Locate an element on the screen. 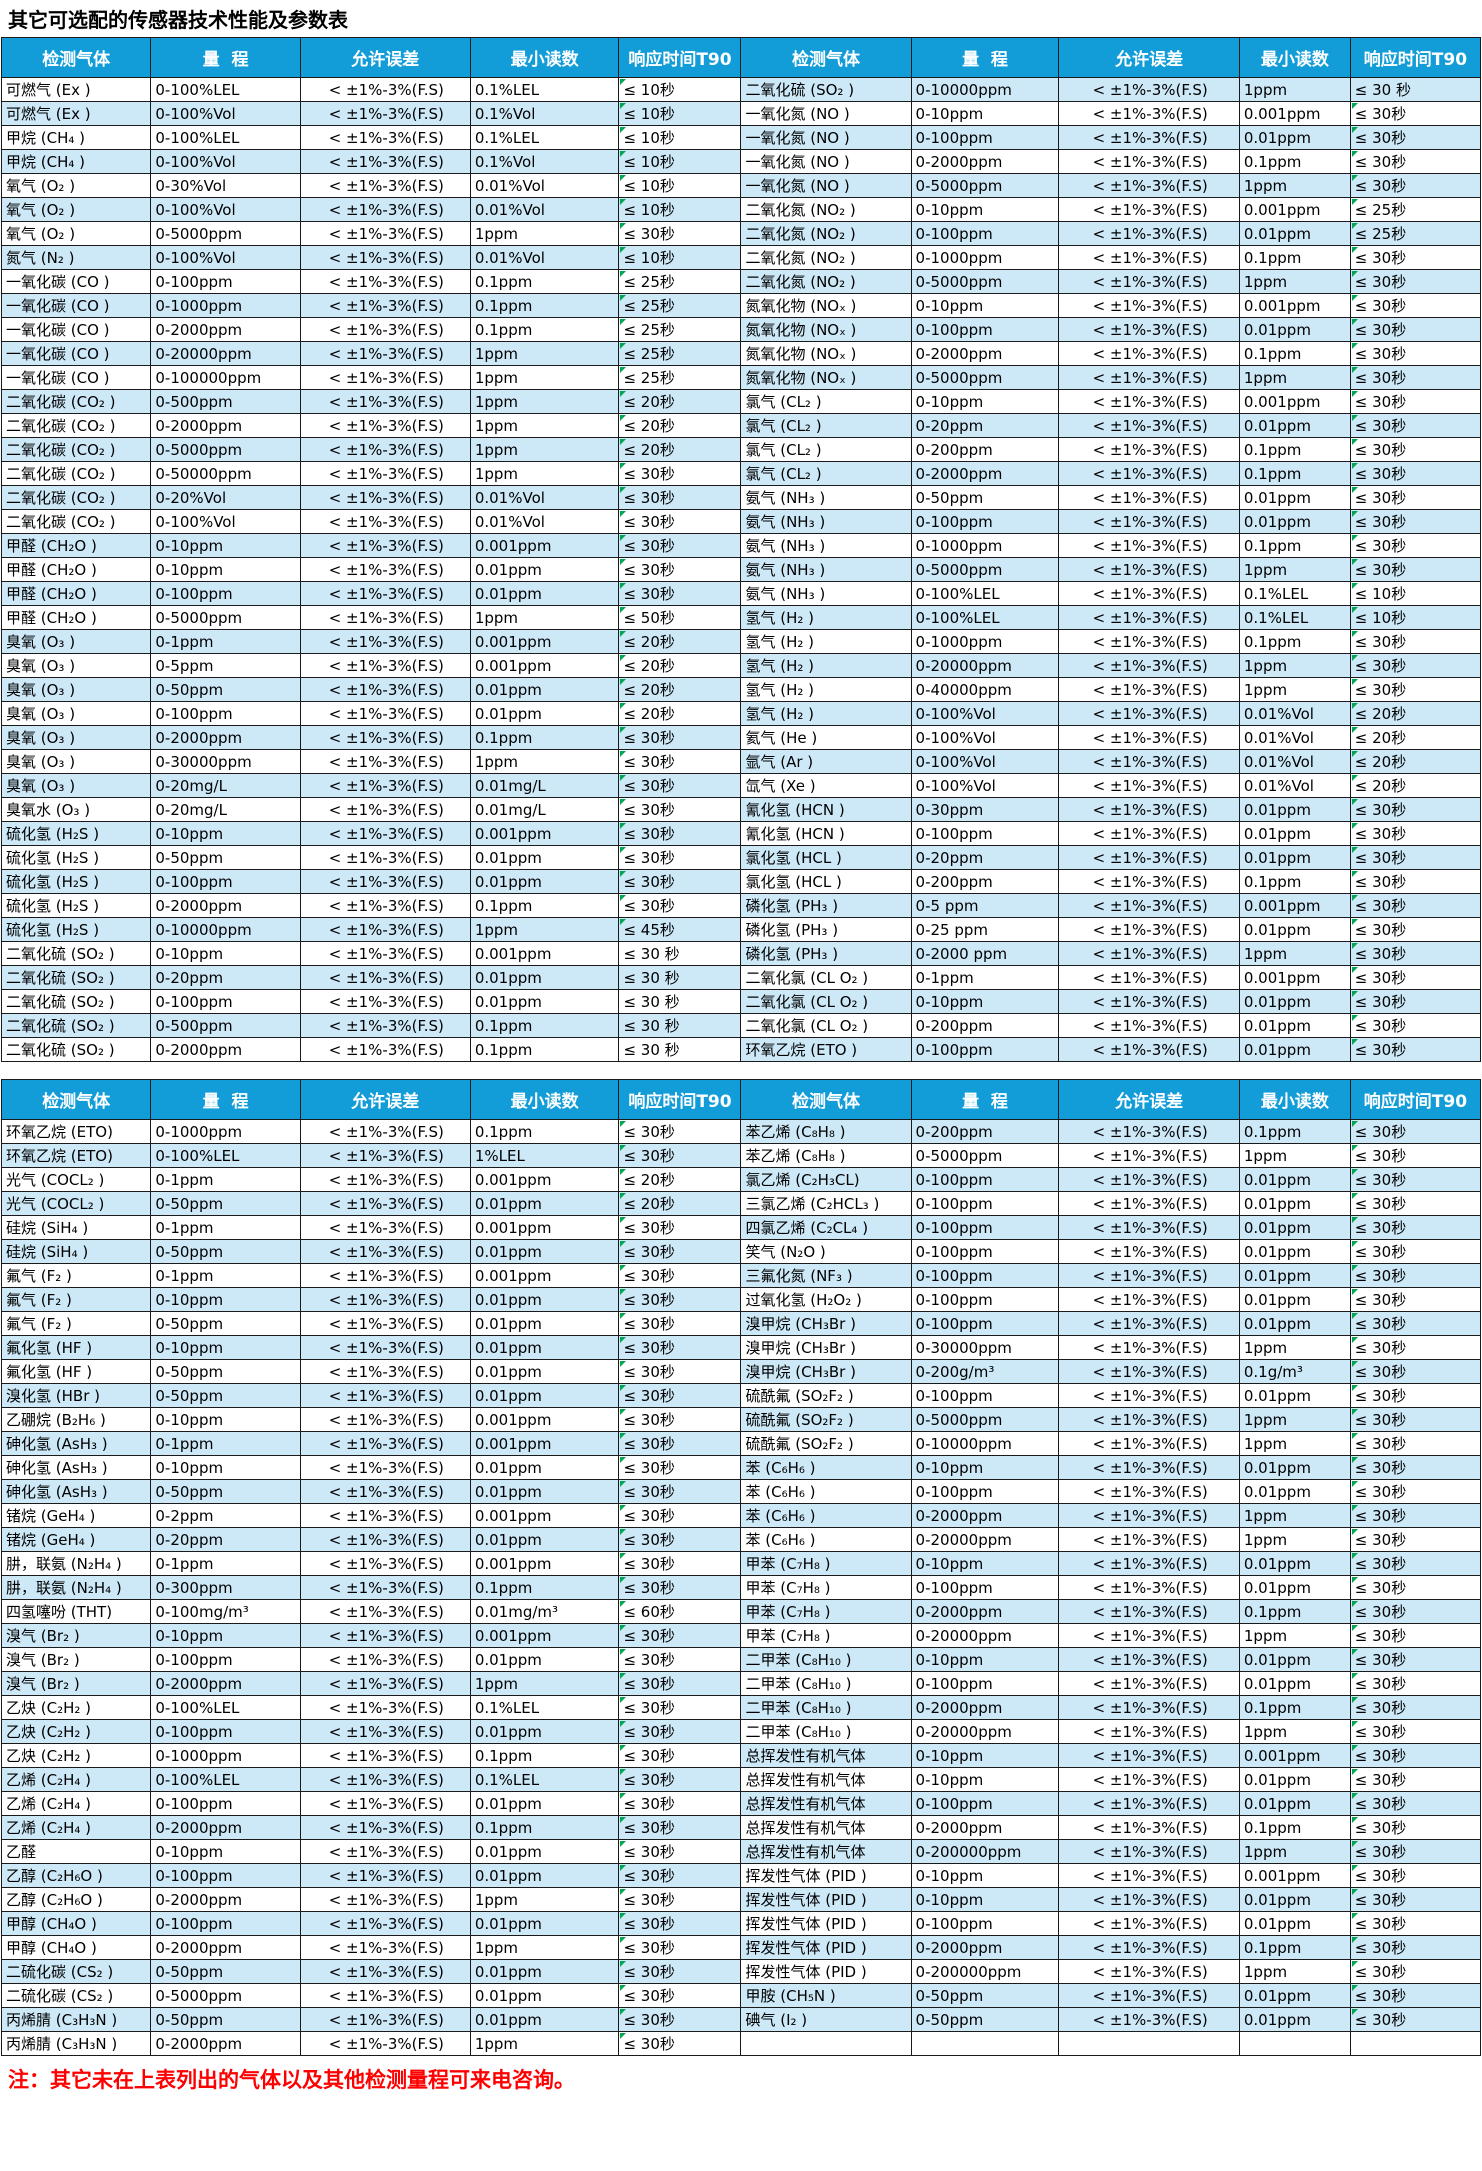 This screenshot has width=1482, height=2171. cell-range: 0-200000ppm is located at coordinates (985, 1971).